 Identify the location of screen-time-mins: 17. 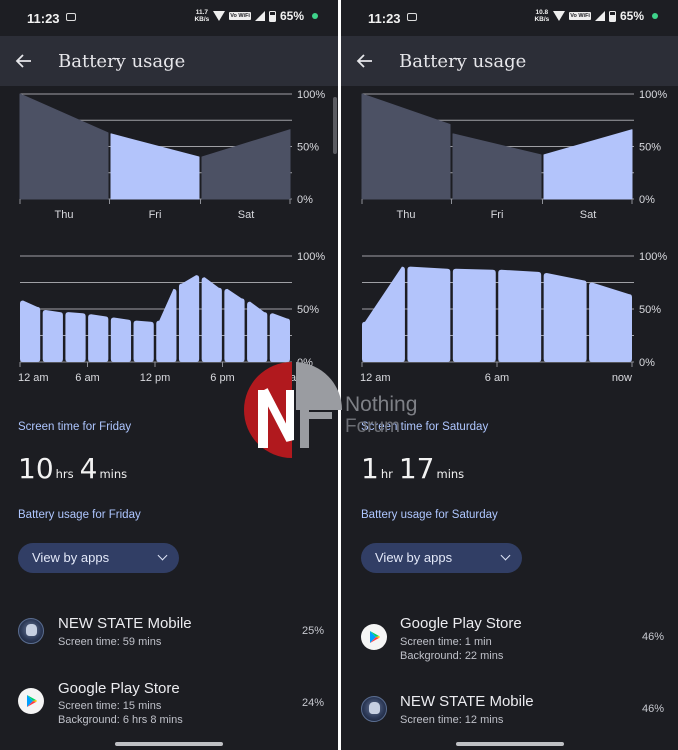
(416, 468).